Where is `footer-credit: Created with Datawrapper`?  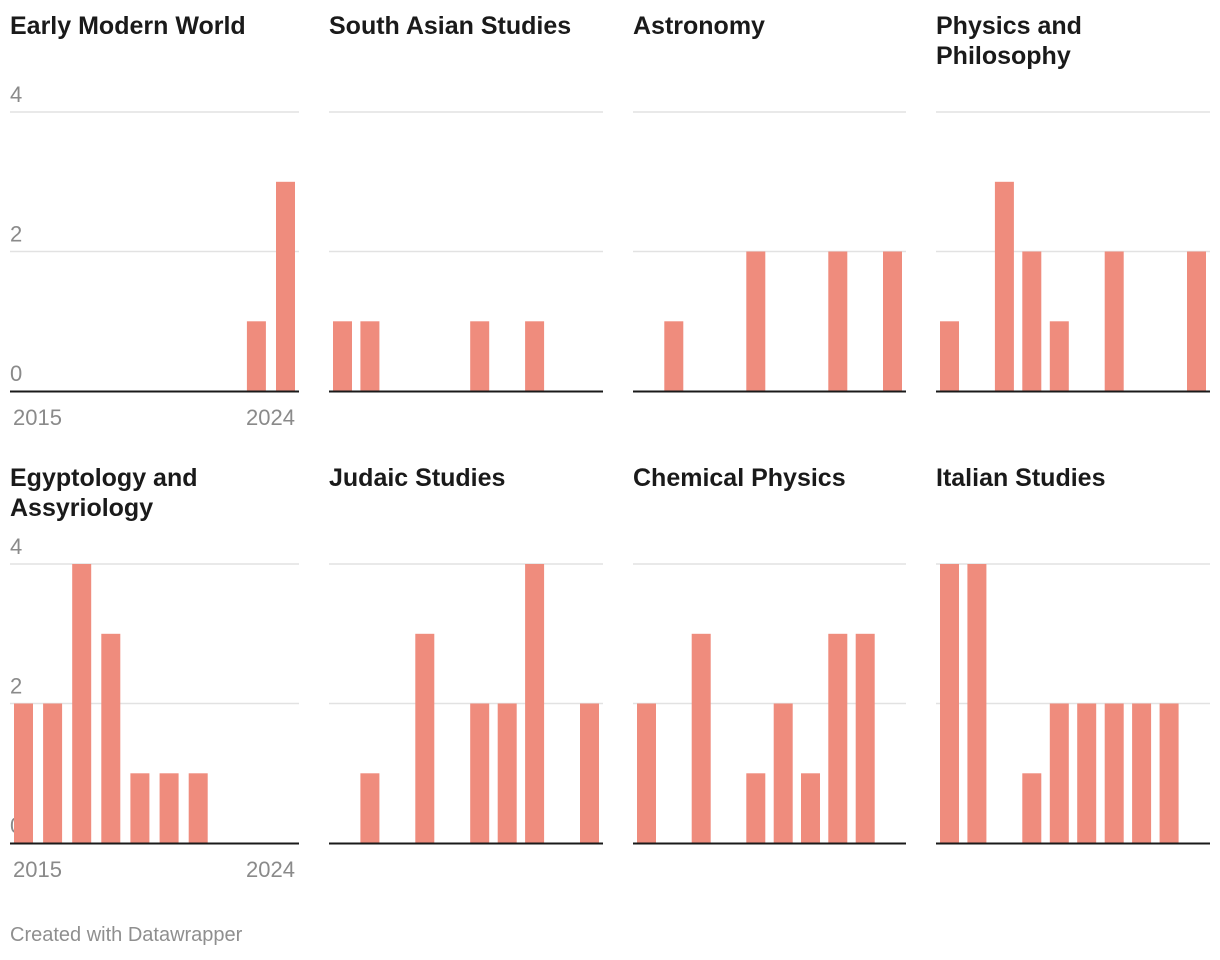 footer-credit: Created with Datawrapper is located at coordinates (126, 935).